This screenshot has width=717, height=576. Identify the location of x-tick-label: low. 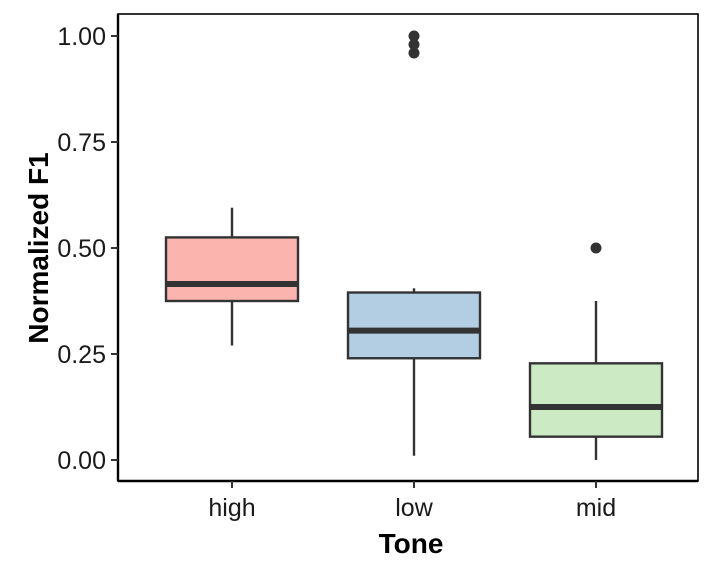
(414, 508).